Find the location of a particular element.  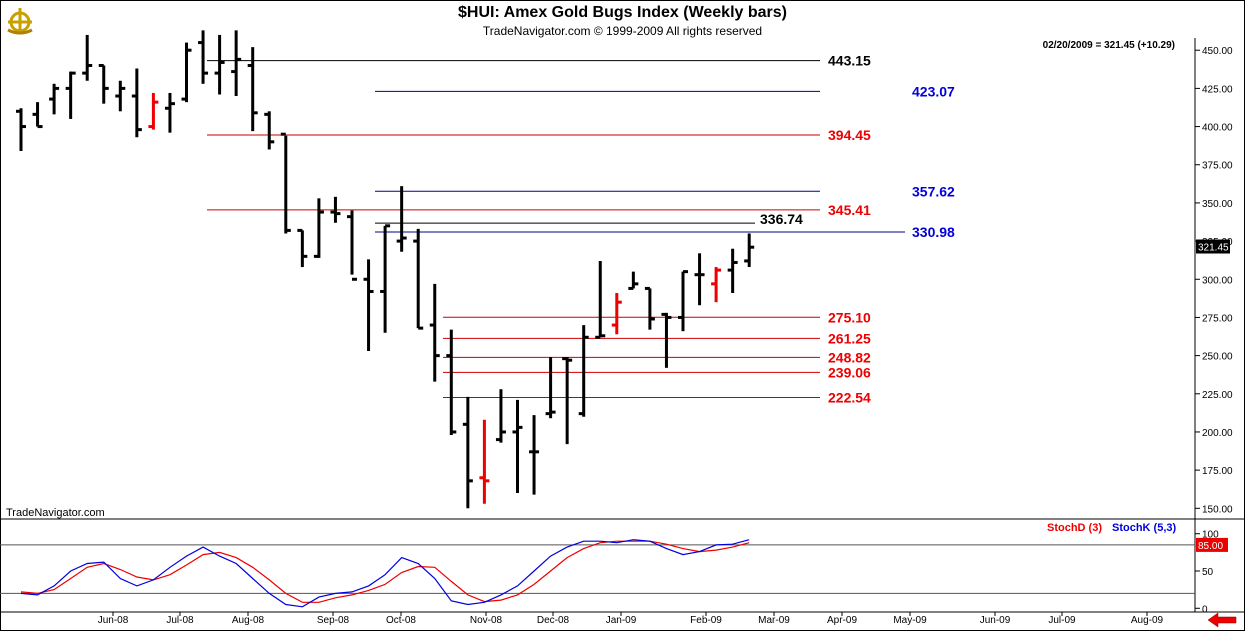

stoch-tick-label: 0 is located at coordinates (1205, 609).